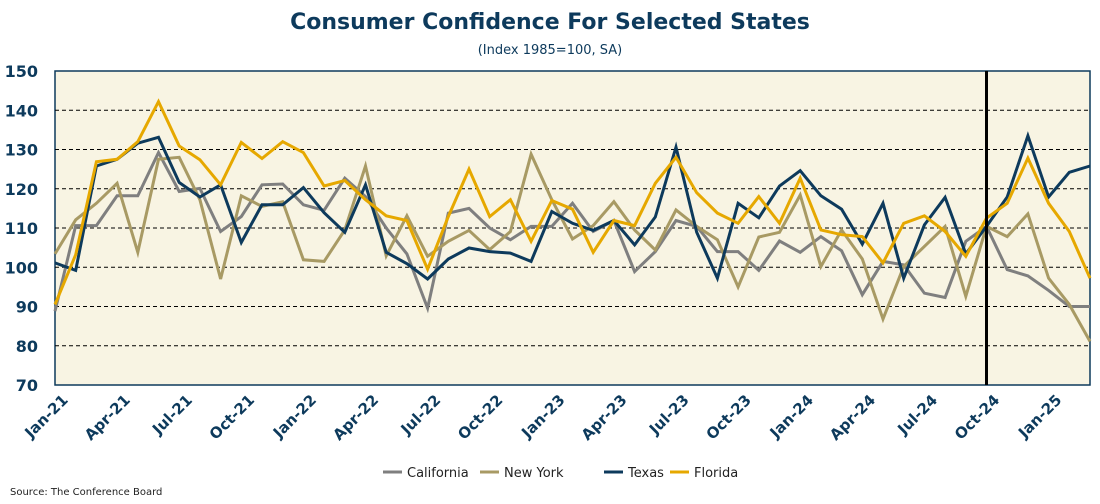  I want to click on x-tick-label: Jan-24, so click(791, 416).